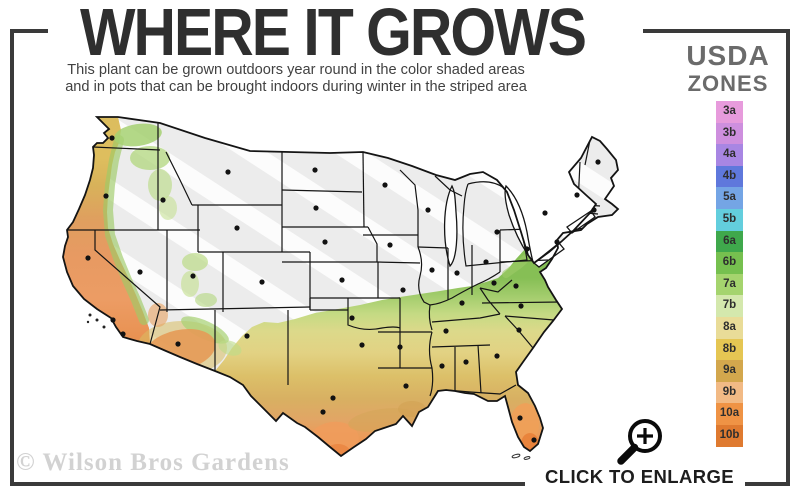 The image size is (800, 500). Describe the element at coordinates (96, 321) in the screenshot. I see `channel-islands` at that location.